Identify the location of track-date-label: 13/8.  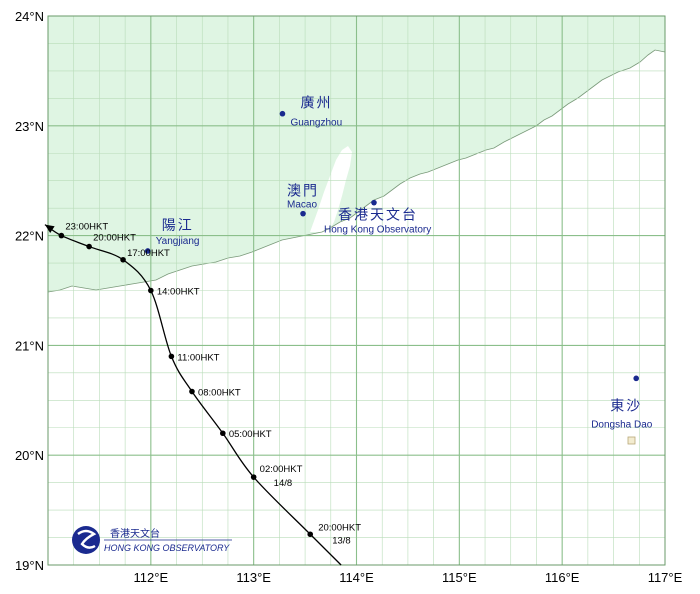
(341, 540).